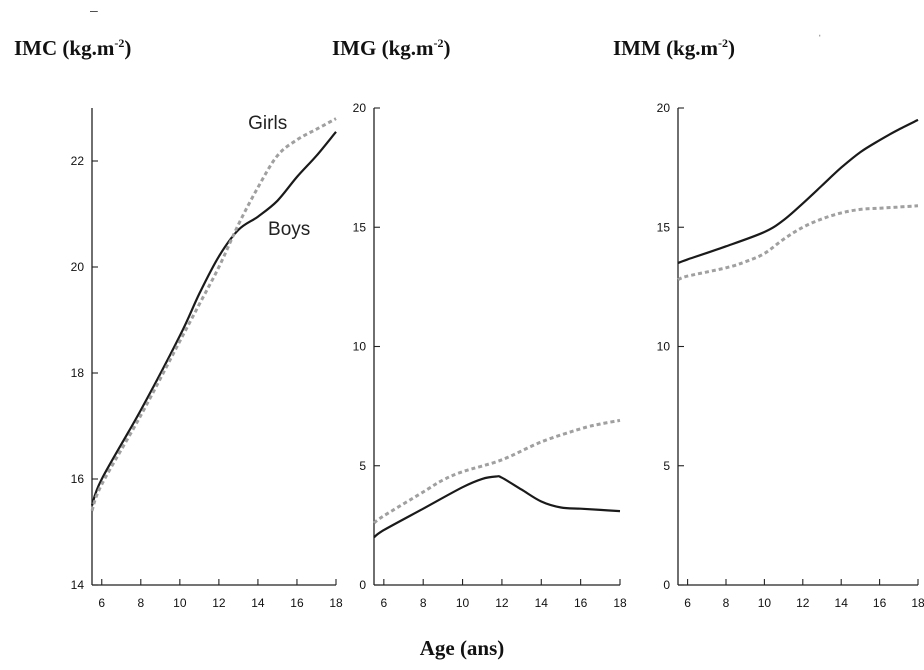 This screenshot has width=924, height=670. Describe the element at coordinates (820, 40) in the screenshot. I see `stray-mark-tick: ˈ` at that location.